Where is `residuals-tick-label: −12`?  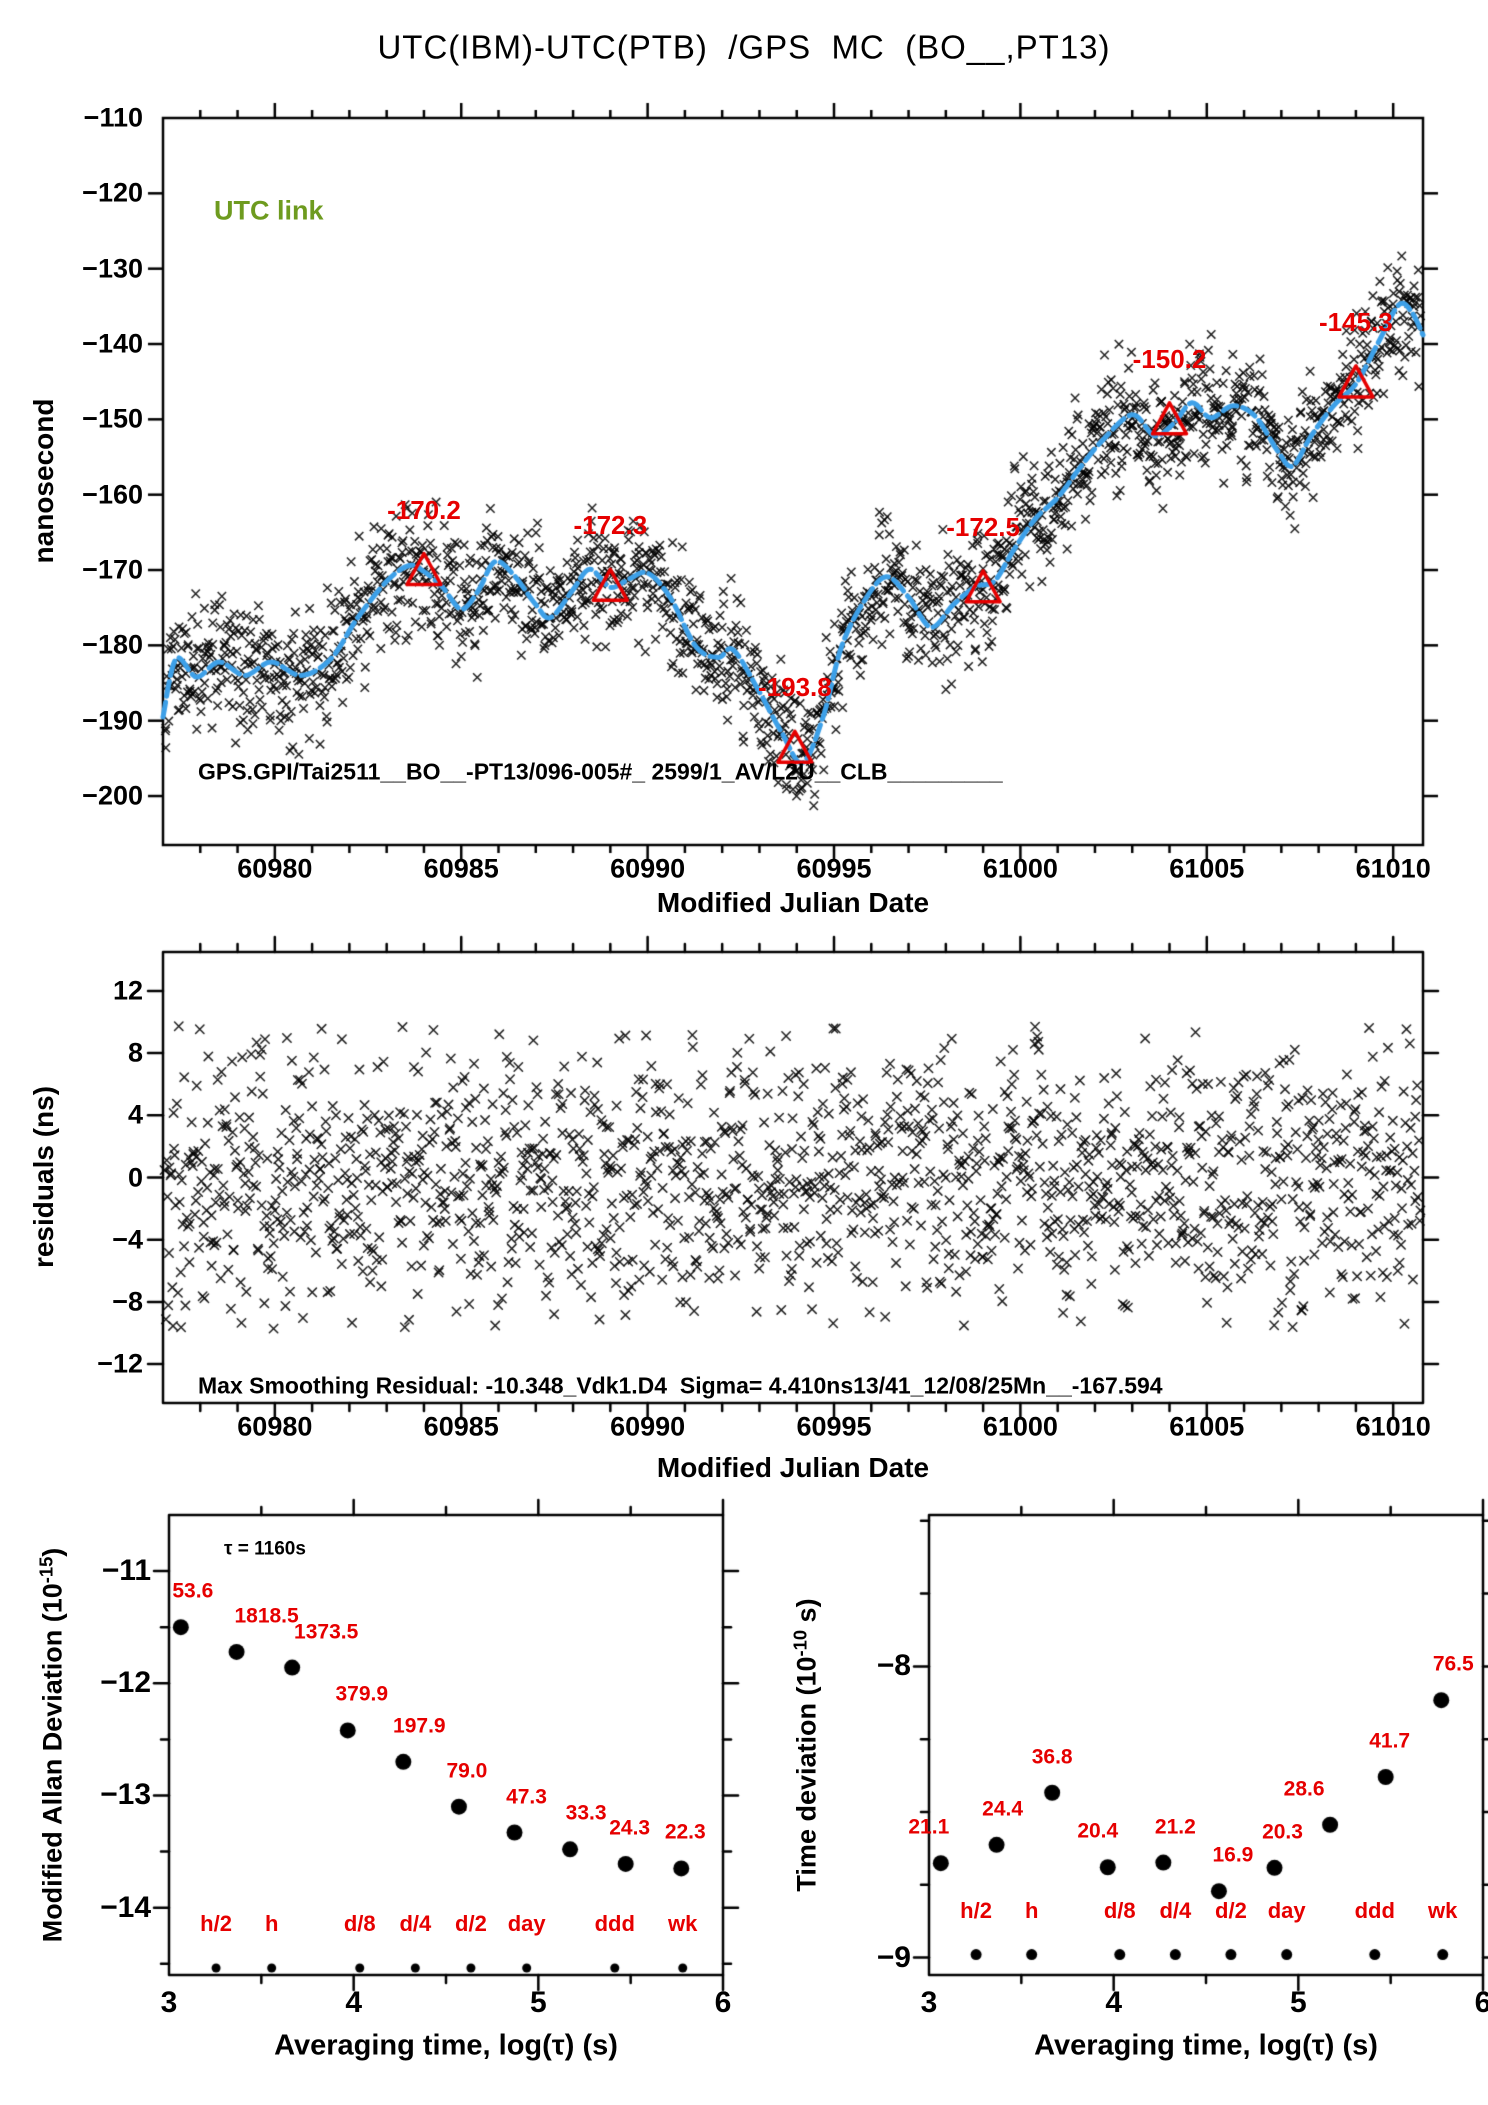
residuals-tick-label: −12 is located at coordinates (120, 1363).